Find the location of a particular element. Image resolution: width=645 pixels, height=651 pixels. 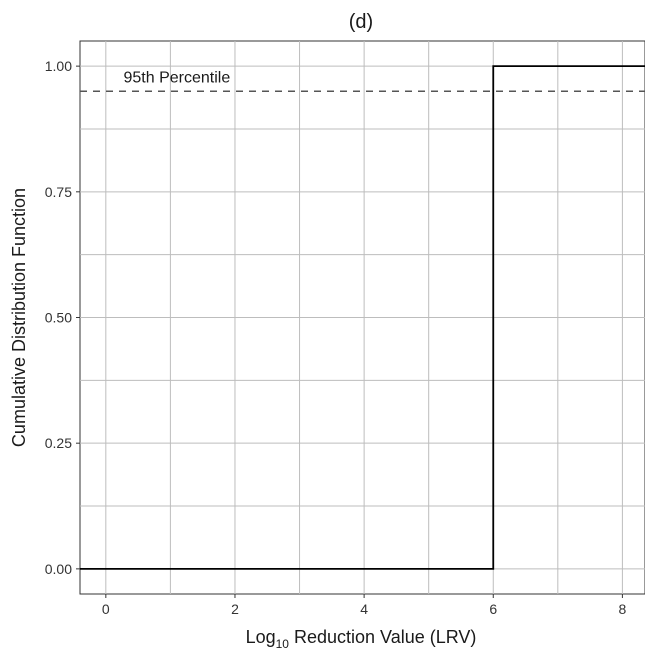

x-axis-title-subscript: 10 is located at coordinates (283, 644).